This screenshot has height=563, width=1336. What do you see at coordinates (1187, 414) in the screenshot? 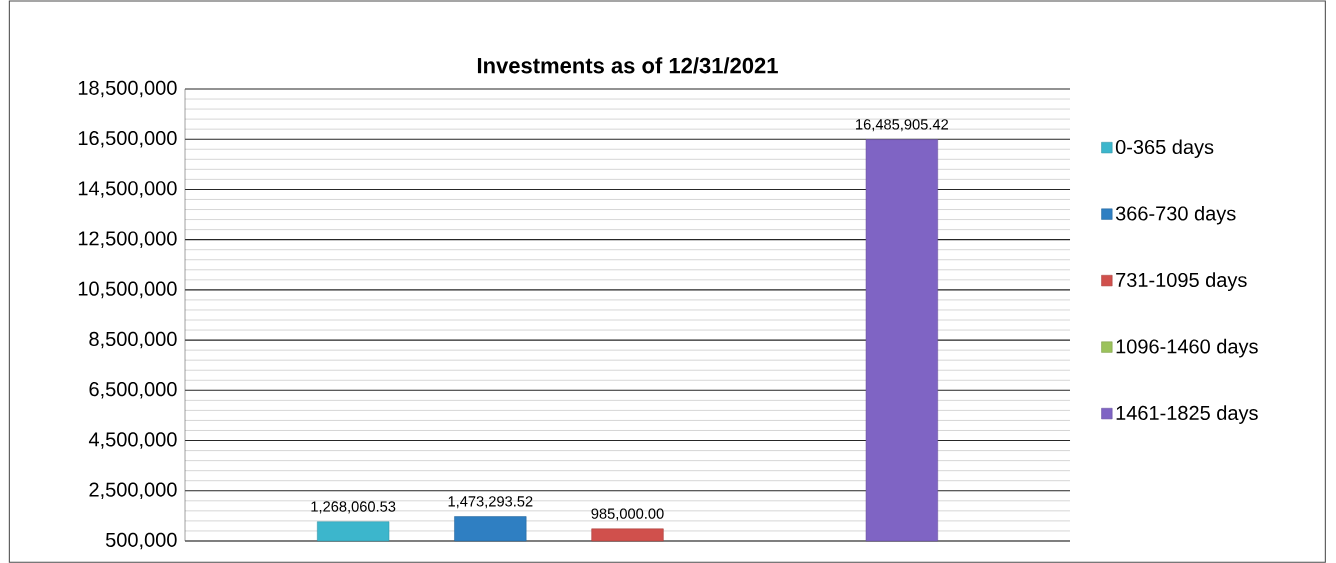
I see `legend-label: 1461-1825 days` at bounding box center [1187, 414].